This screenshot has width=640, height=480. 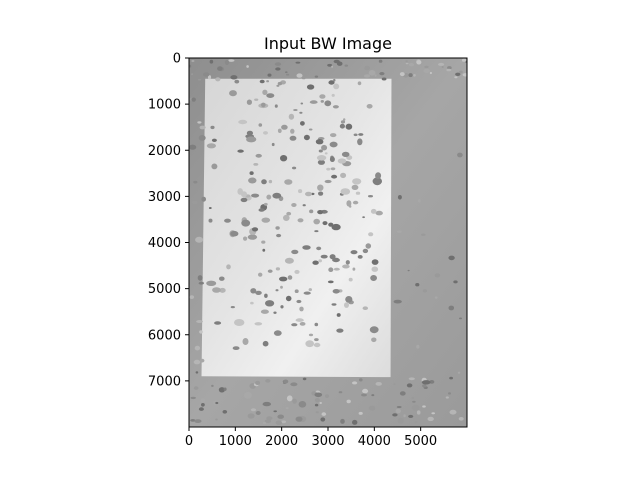 I want to click on x-tick-label: 3000, so click(x=327, y=441).